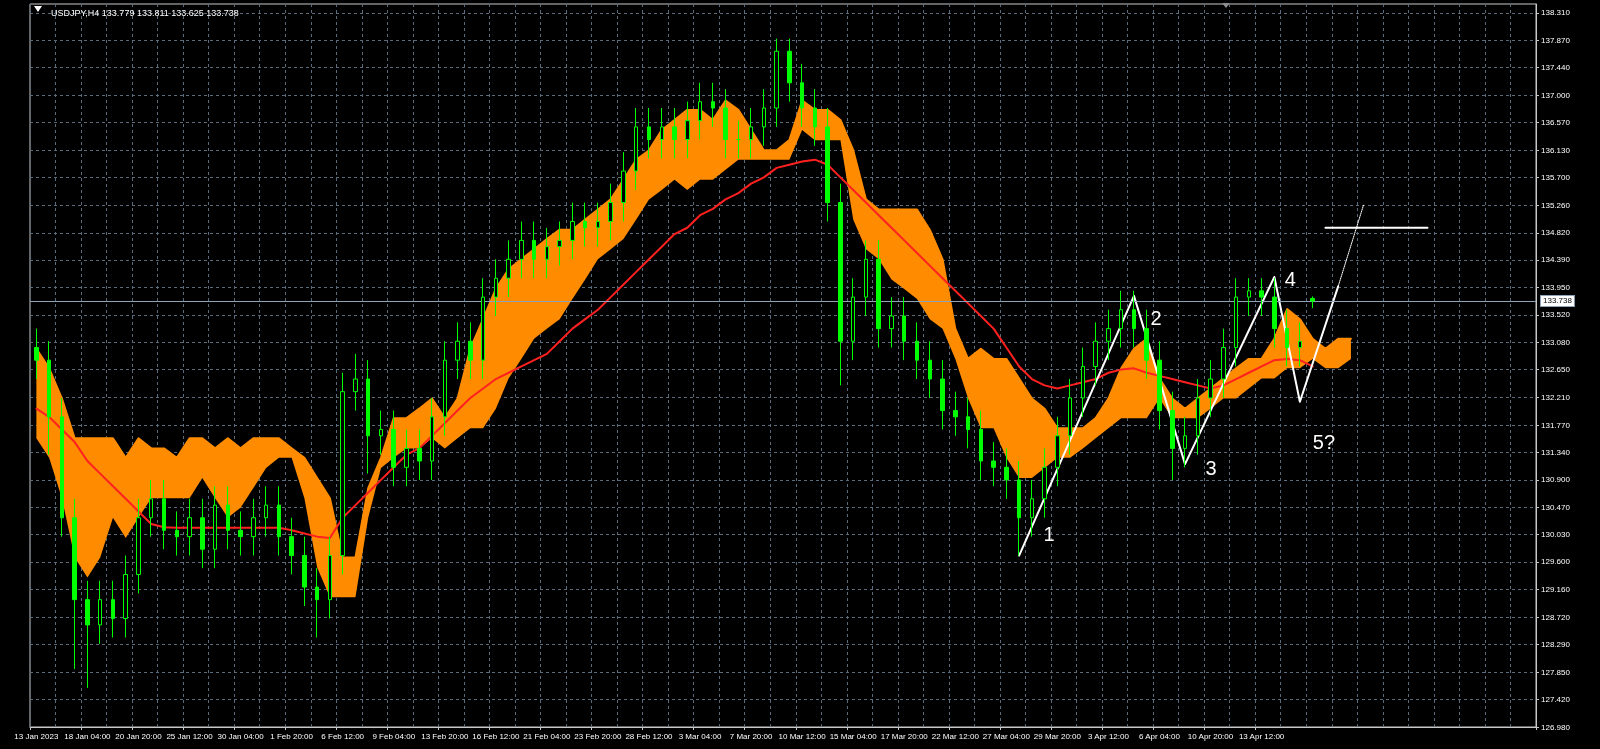 This screenshot has width=1600, height=749. Describe the element at coordinates (1057, 736) in the screenshot. I see `x-tick-label: 29 Mar 20:00` at that location.